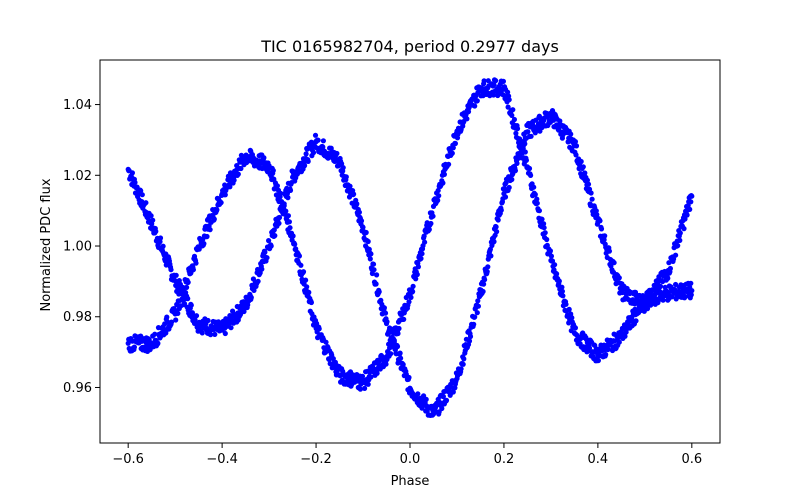  Describe the element at coordinates (316, 459) in the screenshot. I see `x-tick-label: −0.2` at that location.